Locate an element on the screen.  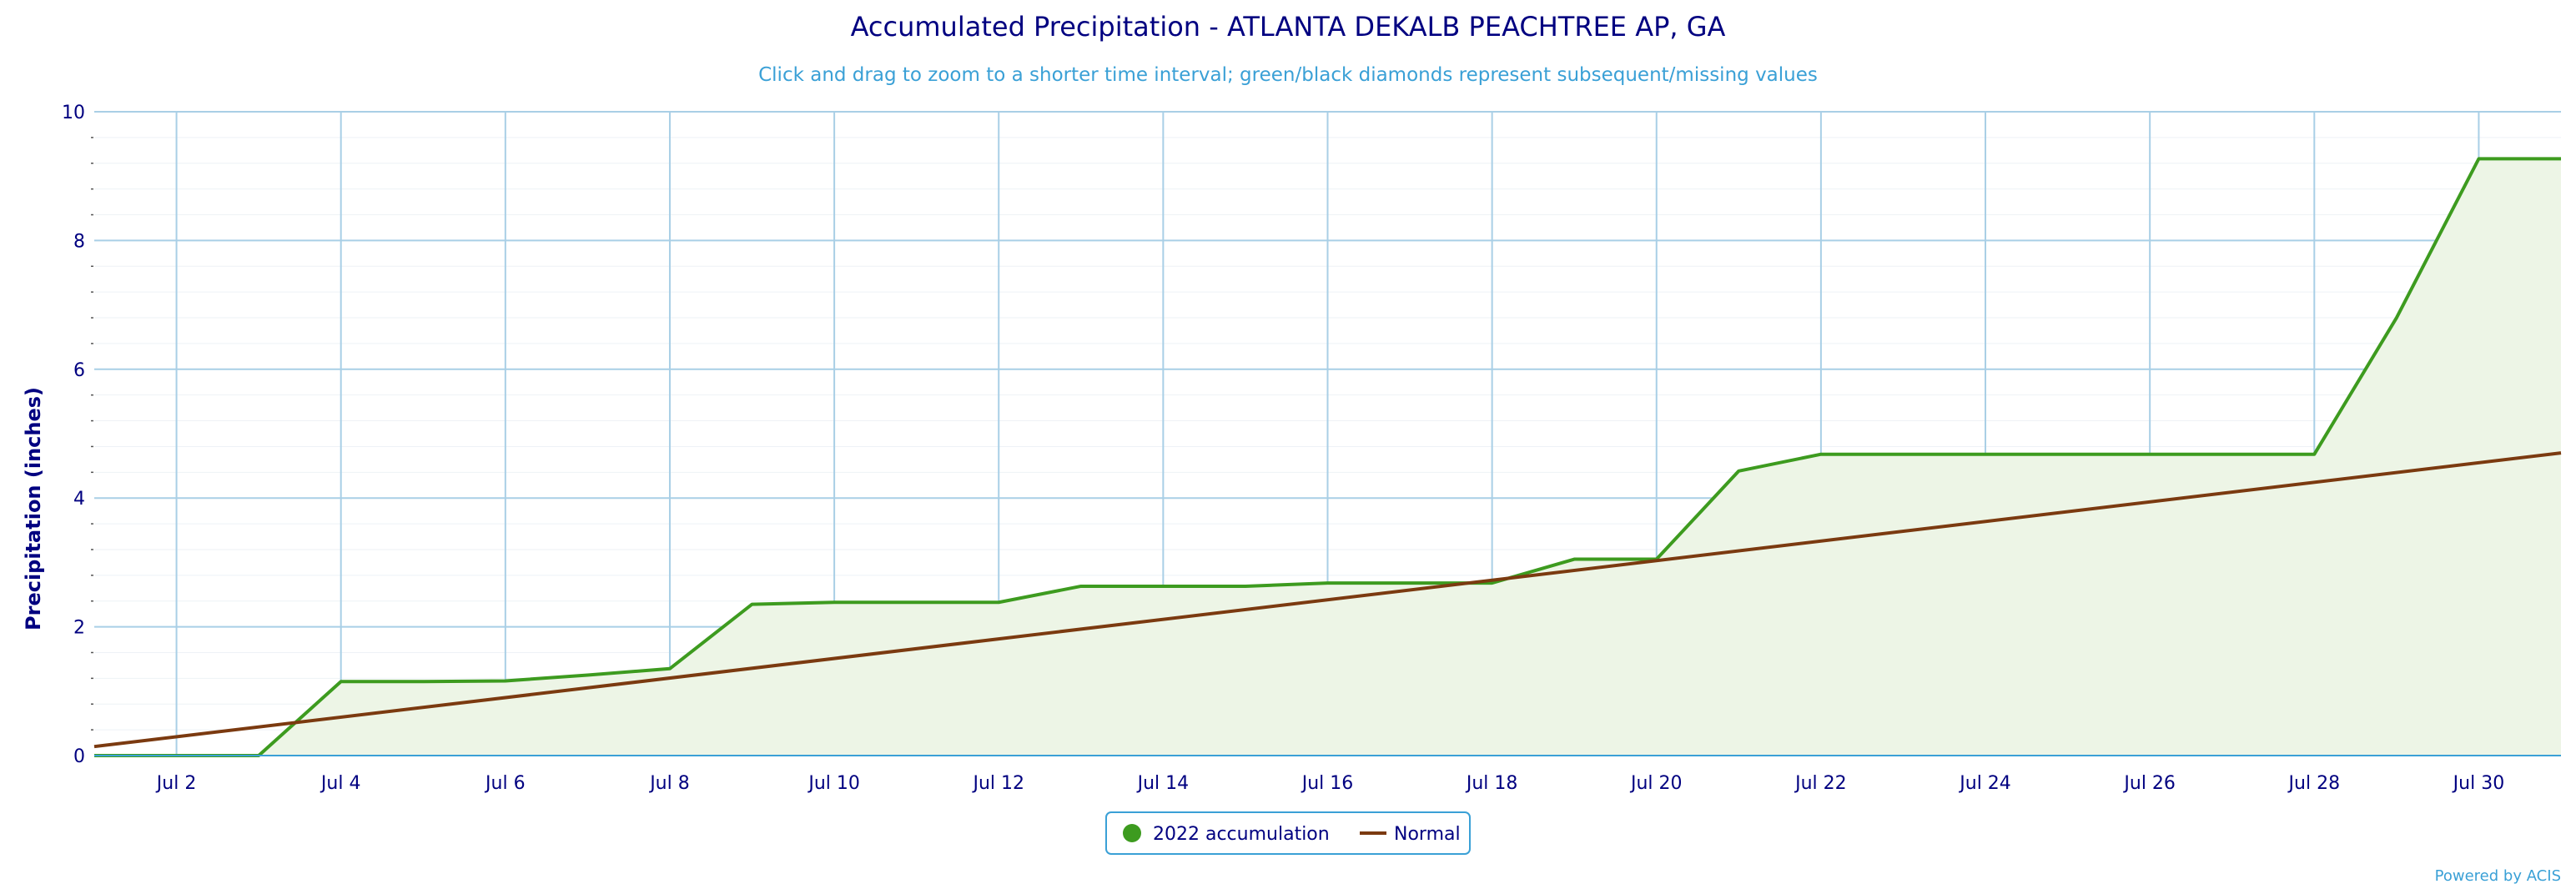
y-tick-label: 4 is located at coordinates (79, 499).